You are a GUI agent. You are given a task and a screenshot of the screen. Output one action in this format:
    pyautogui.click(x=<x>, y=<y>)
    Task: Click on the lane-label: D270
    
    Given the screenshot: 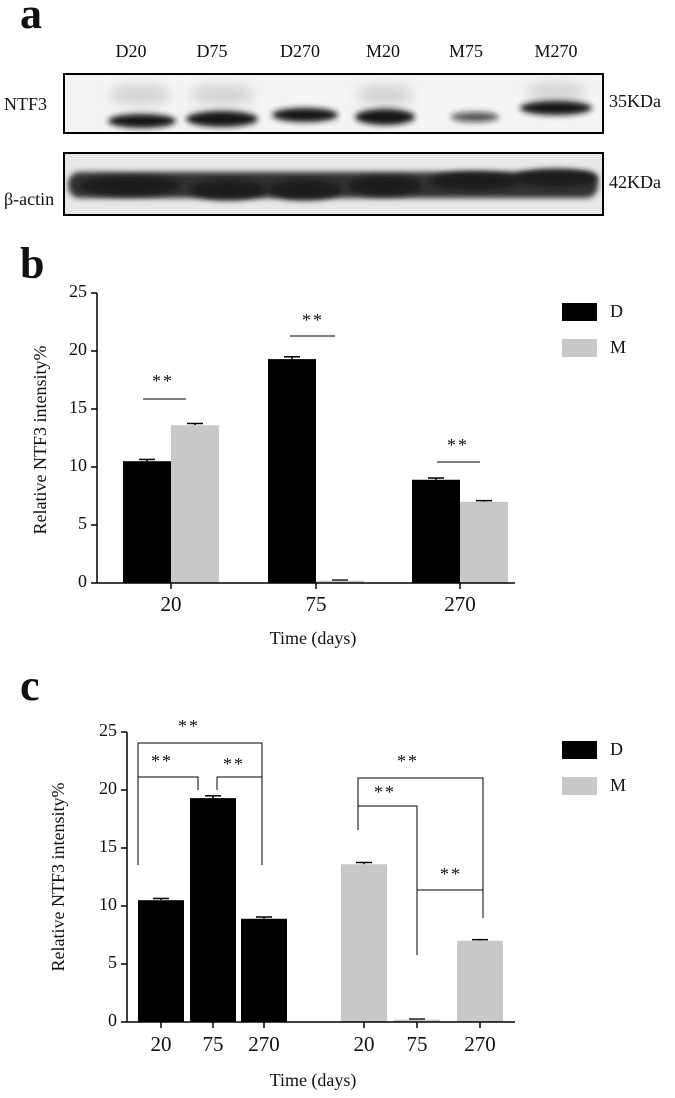 What is the action you would take?
    pyautogui.click(x=300, y=51)
    